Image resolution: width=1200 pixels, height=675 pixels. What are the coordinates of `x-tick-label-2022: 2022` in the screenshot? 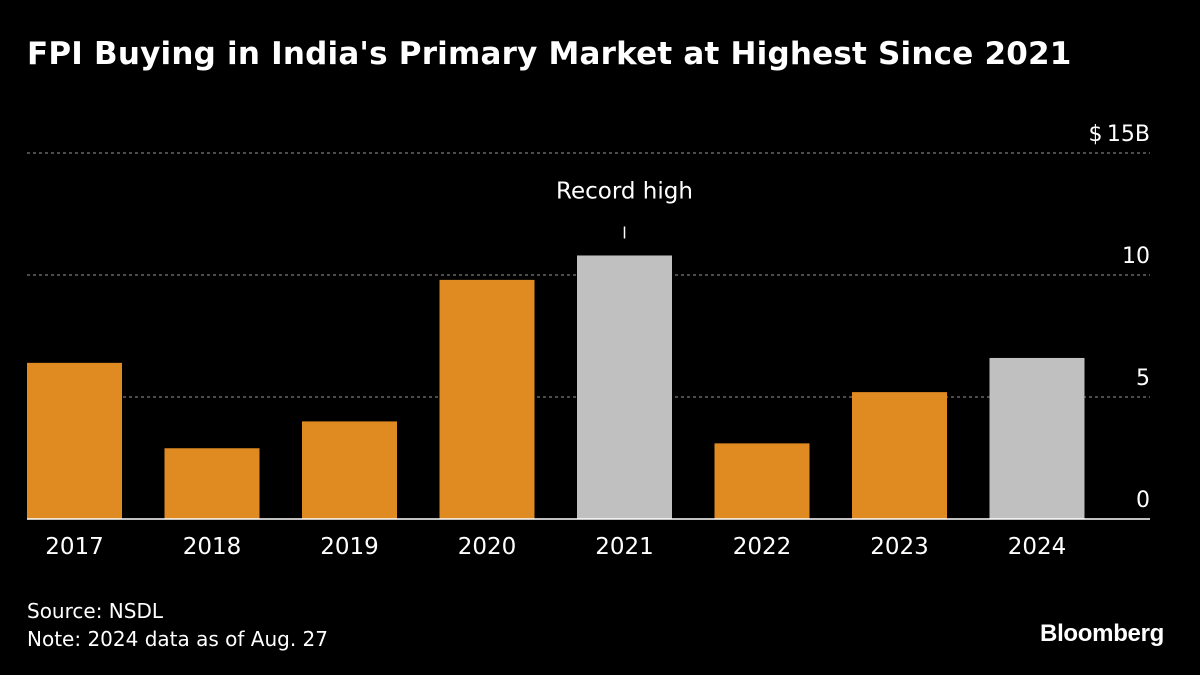 It's located at (762, 547).